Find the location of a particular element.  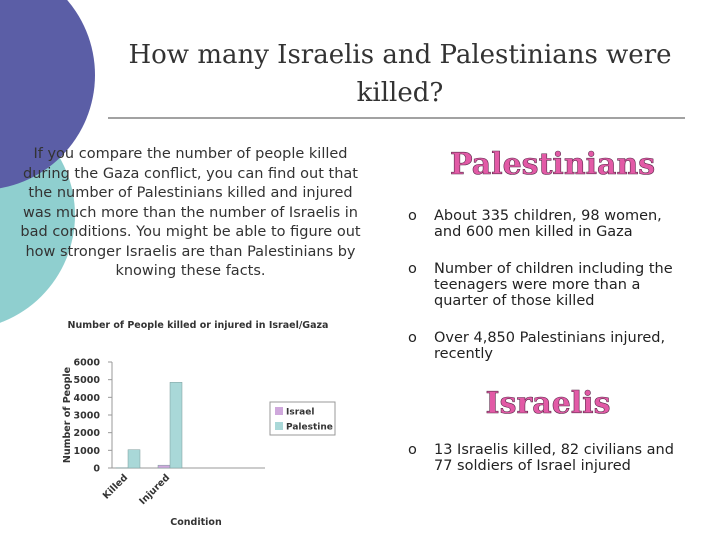

section-heading: Israelis is located at coordinates (548, 404).